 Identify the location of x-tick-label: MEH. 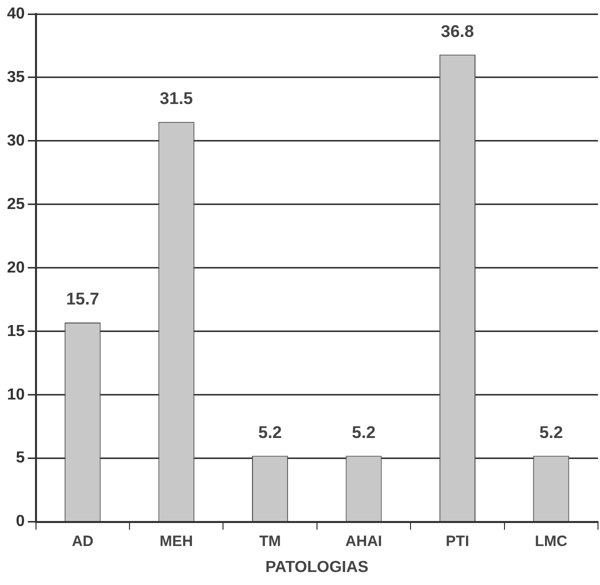
(177, 541).